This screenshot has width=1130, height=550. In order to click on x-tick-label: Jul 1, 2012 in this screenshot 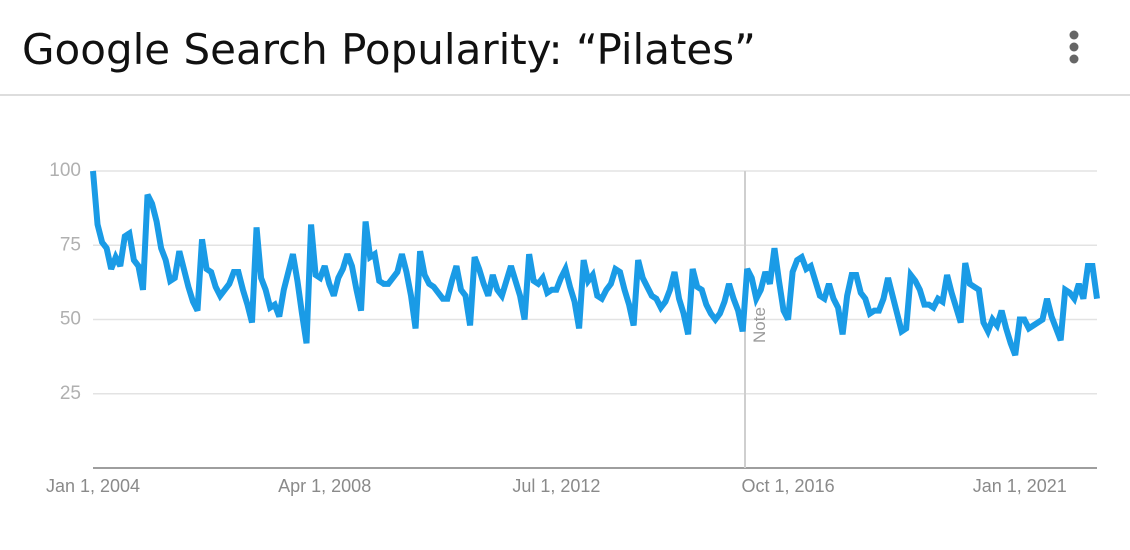, I will do `click(556, 486)`.